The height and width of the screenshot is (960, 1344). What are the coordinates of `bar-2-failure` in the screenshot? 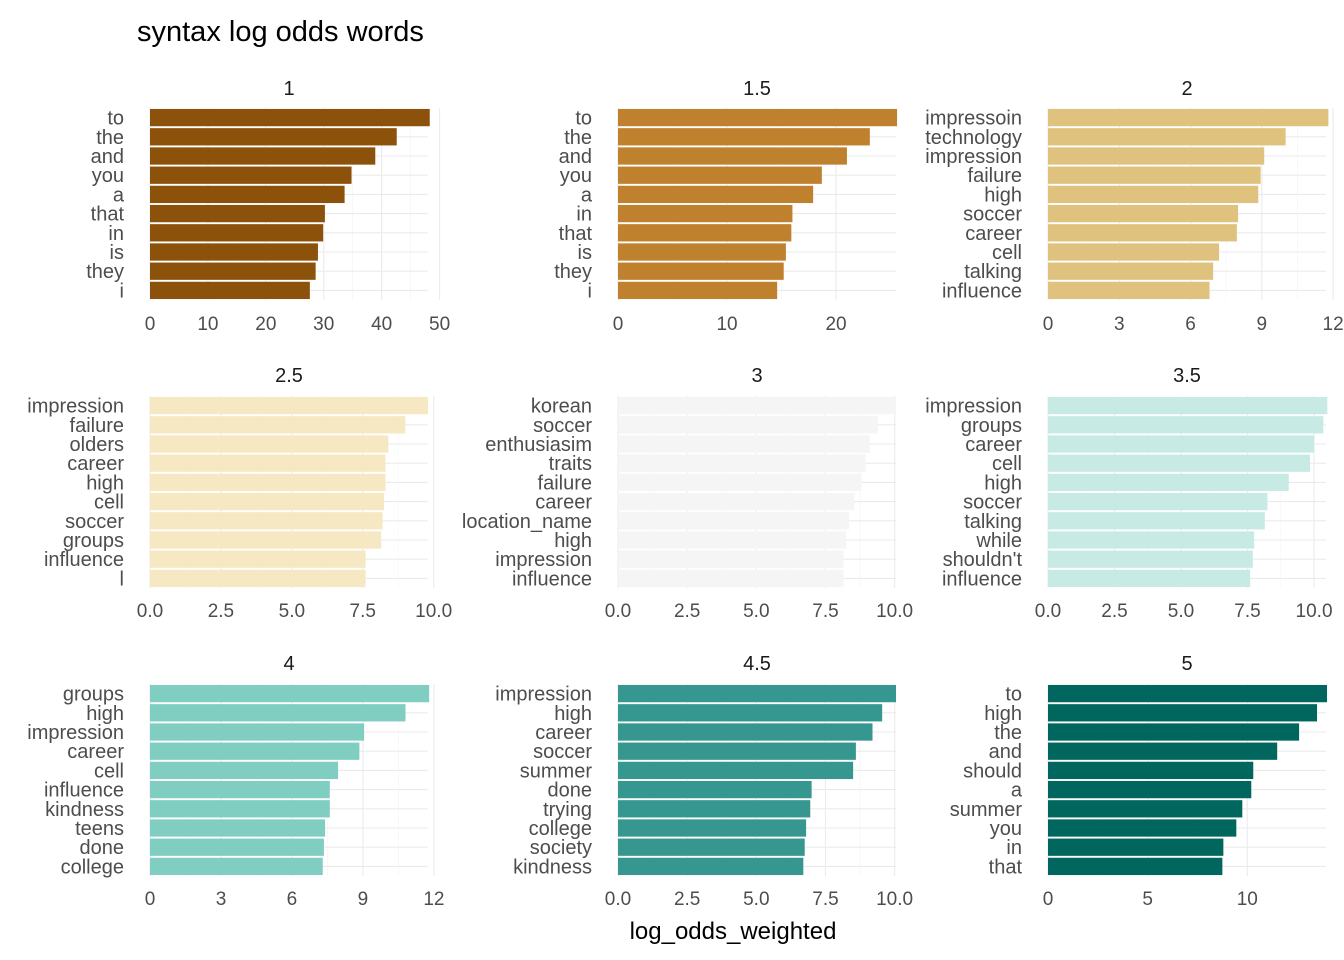 It's located at (1154, 175).